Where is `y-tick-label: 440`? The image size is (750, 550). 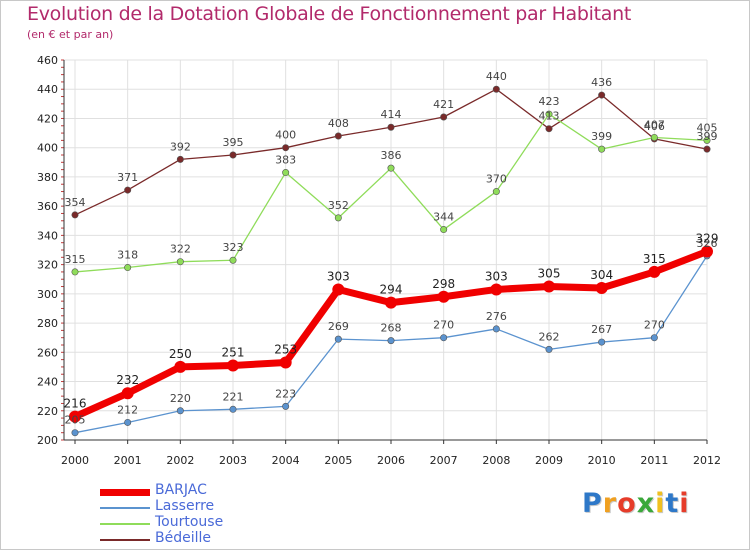 y-tick-label: 440 is located at coordinates (47, 89).